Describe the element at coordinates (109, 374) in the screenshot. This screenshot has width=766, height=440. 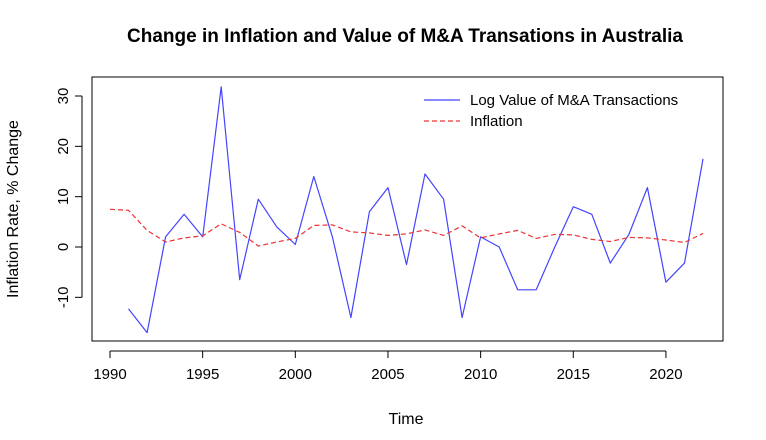
I see `x-tick-label: 1990` at that location.